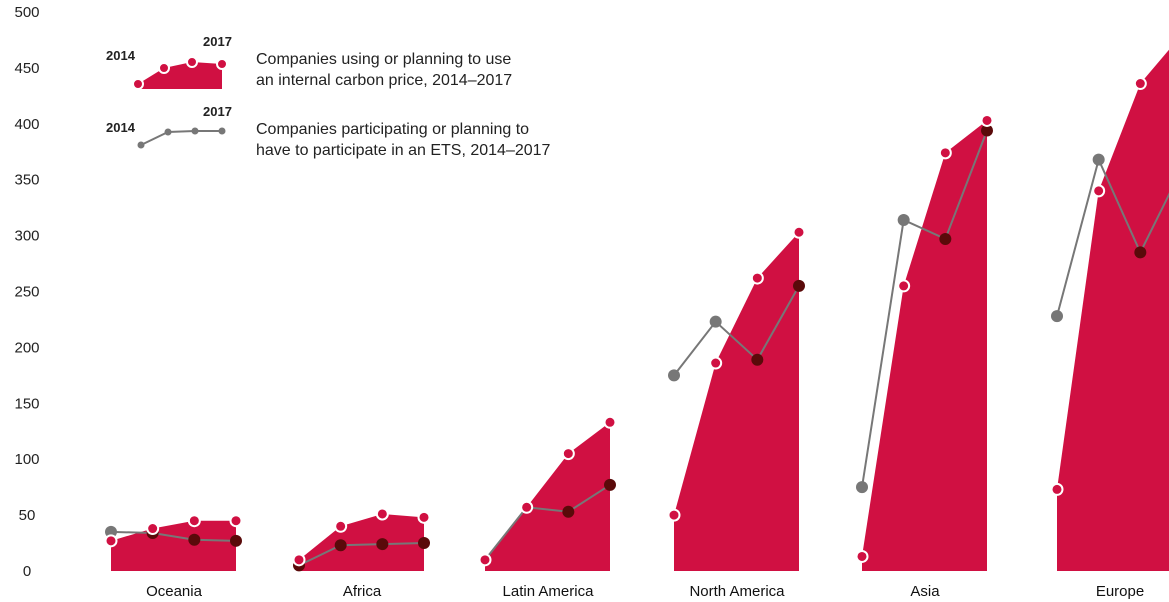 The image size is (1169, 602). Describe the element at coordinates (1113, 302) in the screenshot. I see `area-europe` at that location.